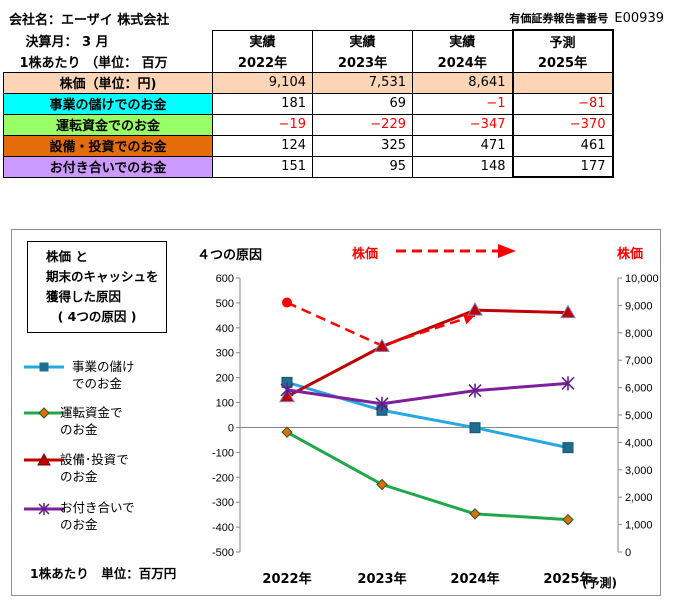 This screenshot has height=603, width=676. Describe the element at coordinates (462, 82) in the screenshot. I see `cell-value: 8,641` at that location.